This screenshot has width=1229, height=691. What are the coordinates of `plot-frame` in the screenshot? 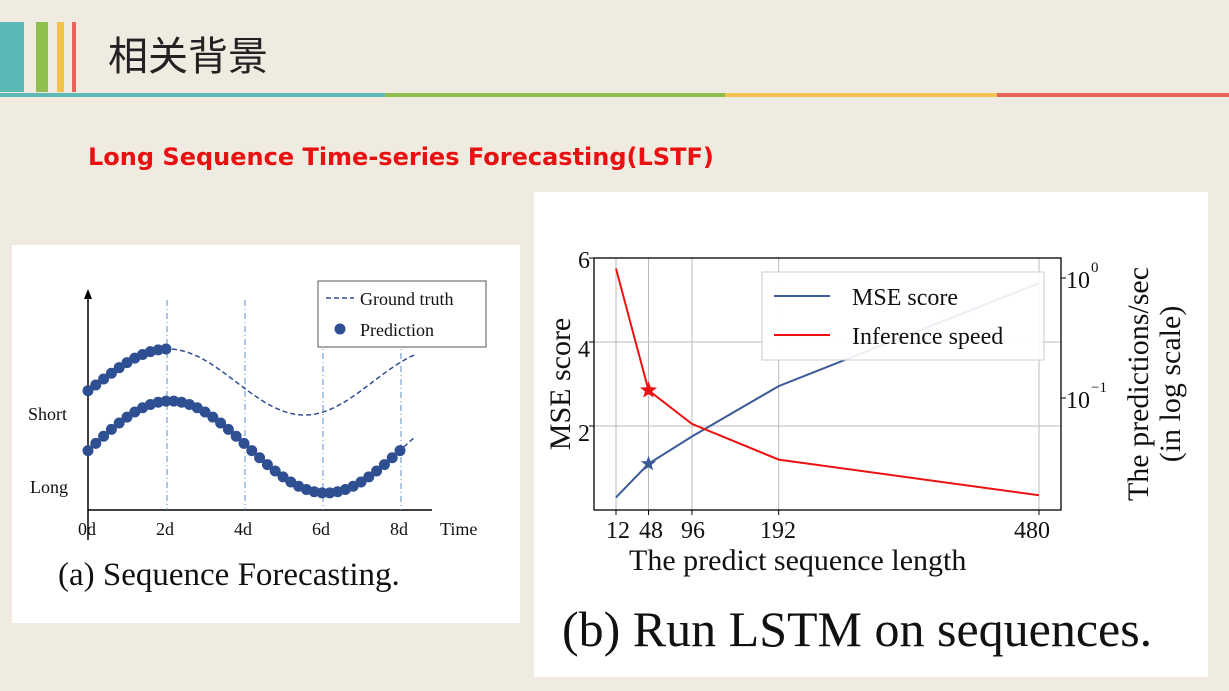 It's located at (827, 384).